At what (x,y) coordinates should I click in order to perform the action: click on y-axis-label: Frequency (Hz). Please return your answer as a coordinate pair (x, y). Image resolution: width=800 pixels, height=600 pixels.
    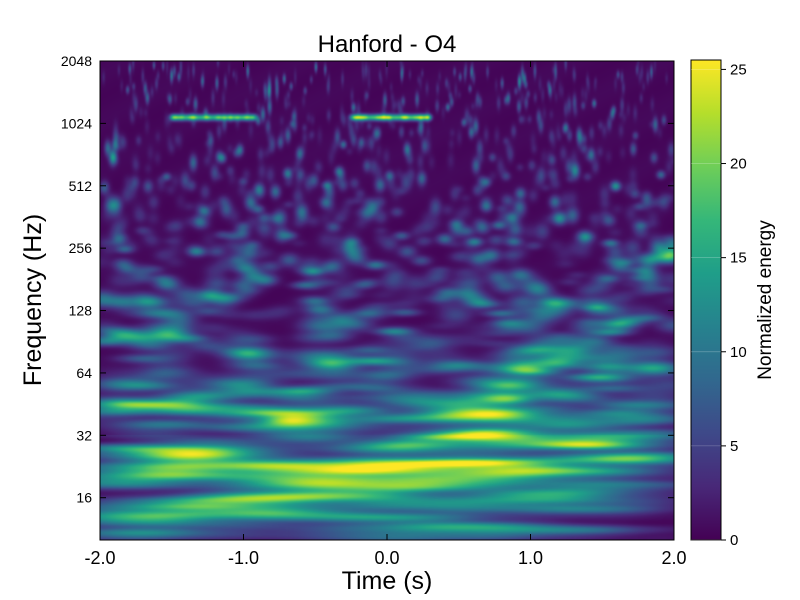
    Looking at the image, I should click on (33, 300).